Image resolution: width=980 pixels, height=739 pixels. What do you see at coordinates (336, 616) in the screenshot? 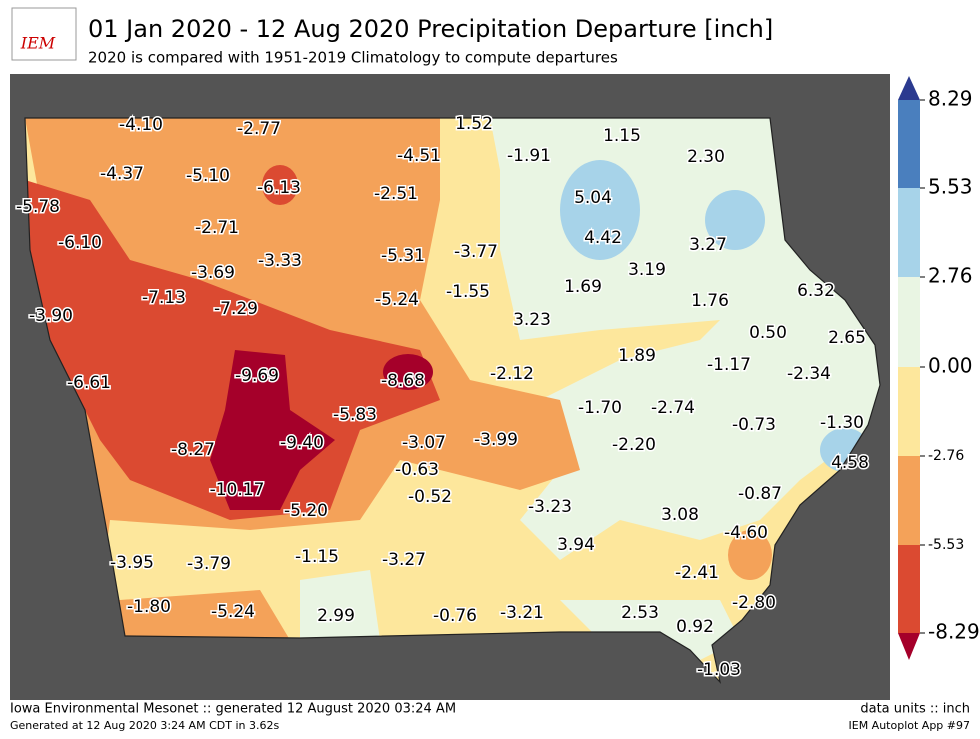
I see `station-value: 2.99` at bounding box center [336, 616].